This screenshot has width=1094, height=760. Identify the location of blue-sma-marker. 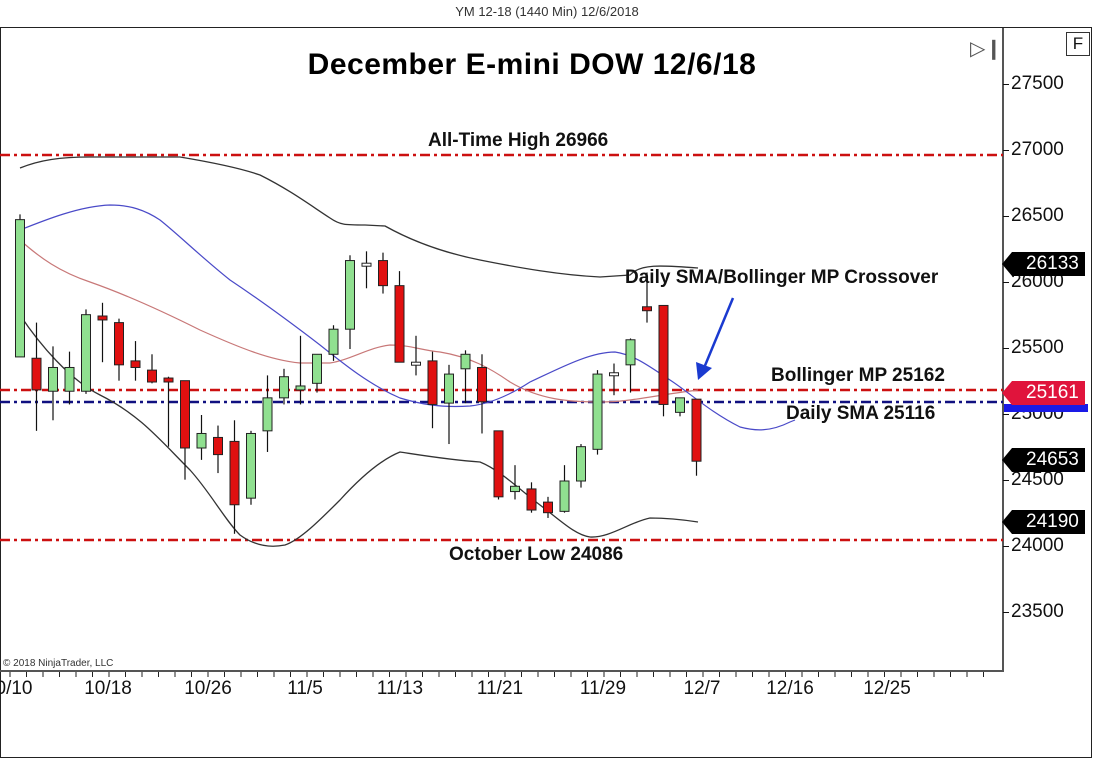
(1046, 408).